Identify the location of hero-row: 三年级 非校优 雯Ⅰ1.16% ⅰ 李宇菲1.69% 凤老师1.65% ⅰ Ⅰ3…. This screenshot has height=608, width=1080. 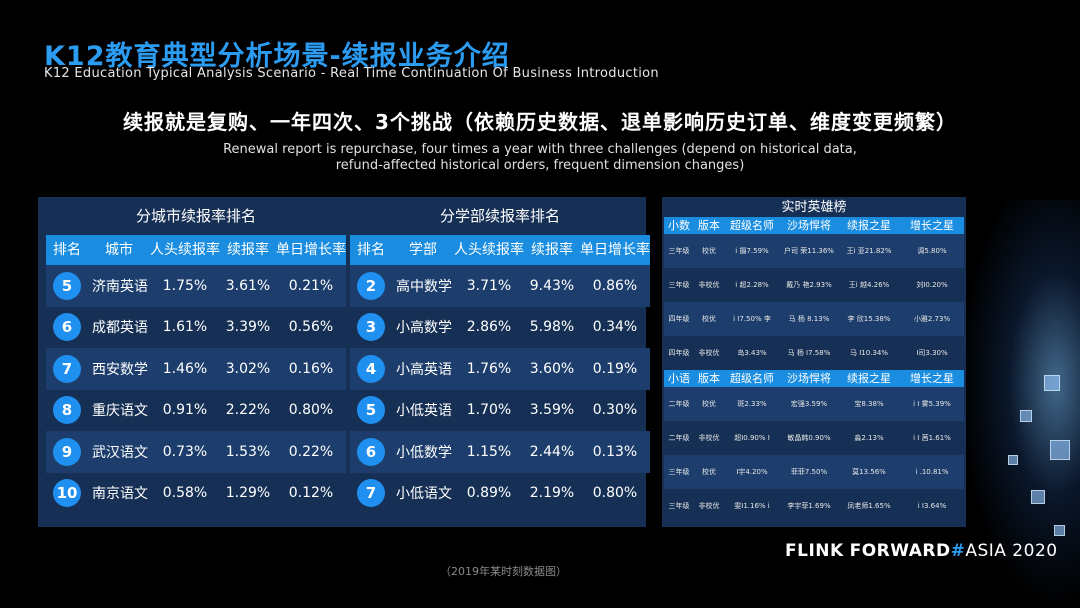
(814, 506).